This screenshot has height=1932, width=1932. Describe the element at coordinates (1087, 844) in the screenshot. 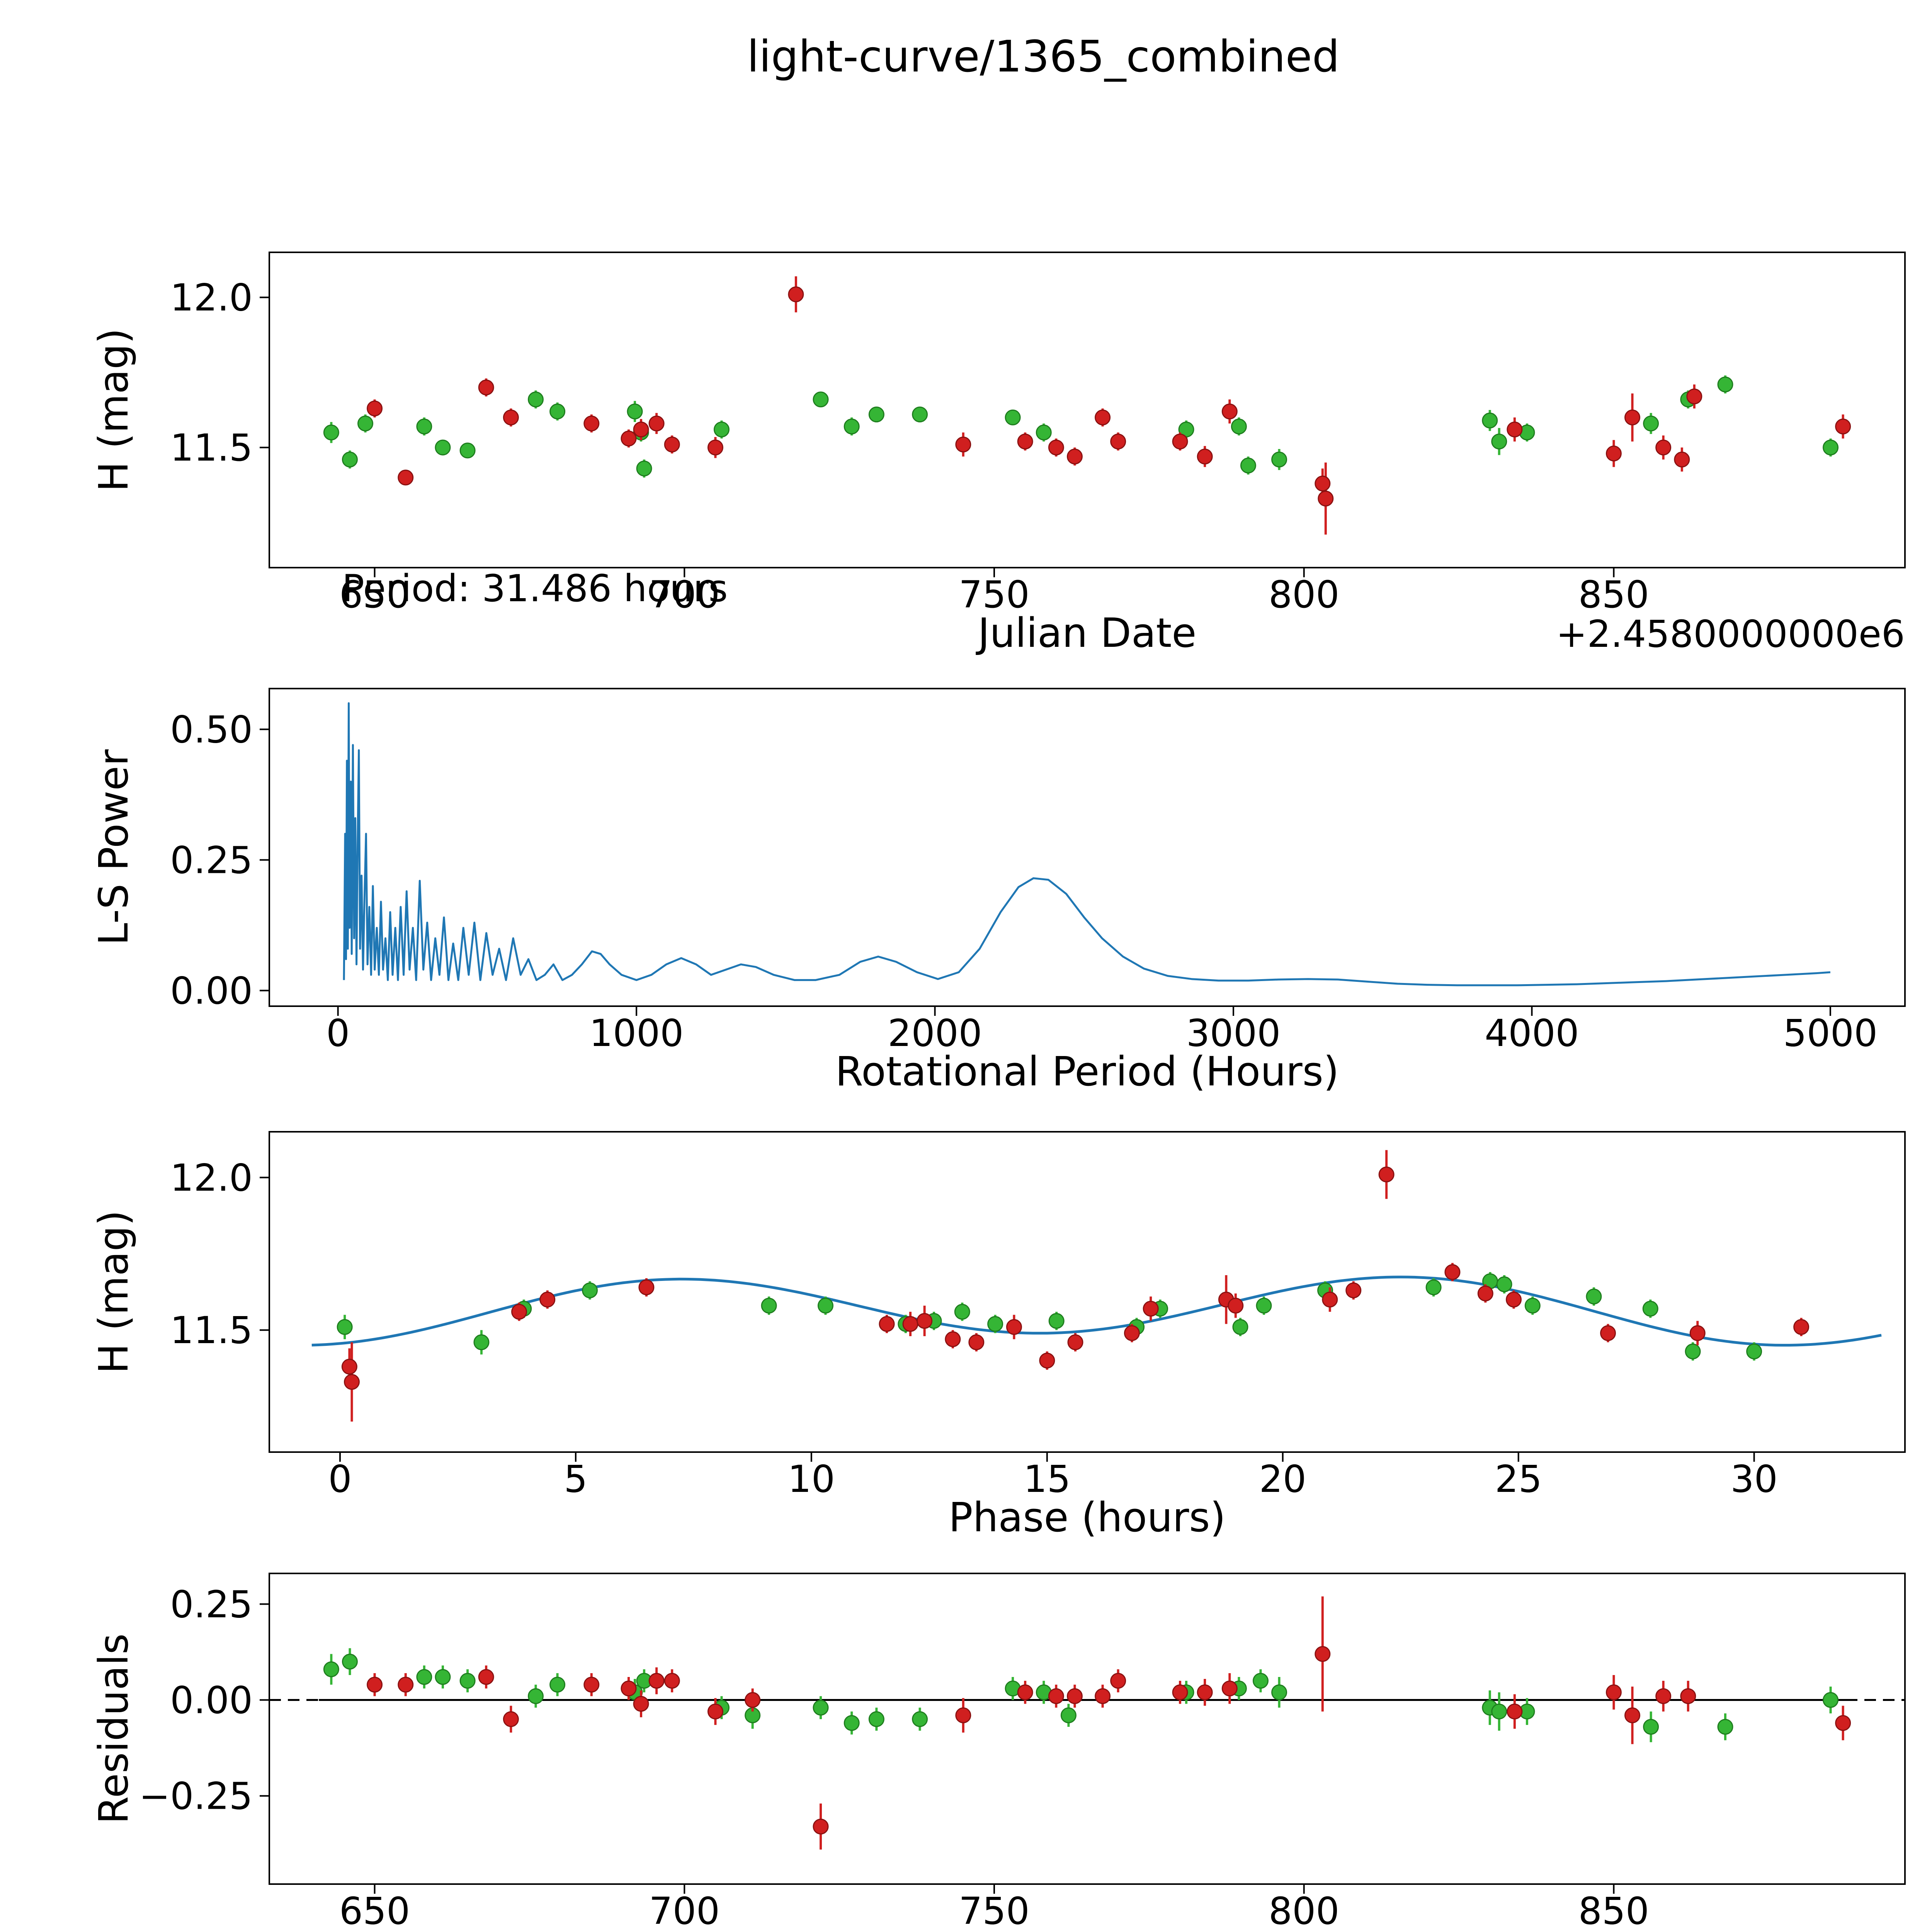

I see `periodogram-data-area` at that location.